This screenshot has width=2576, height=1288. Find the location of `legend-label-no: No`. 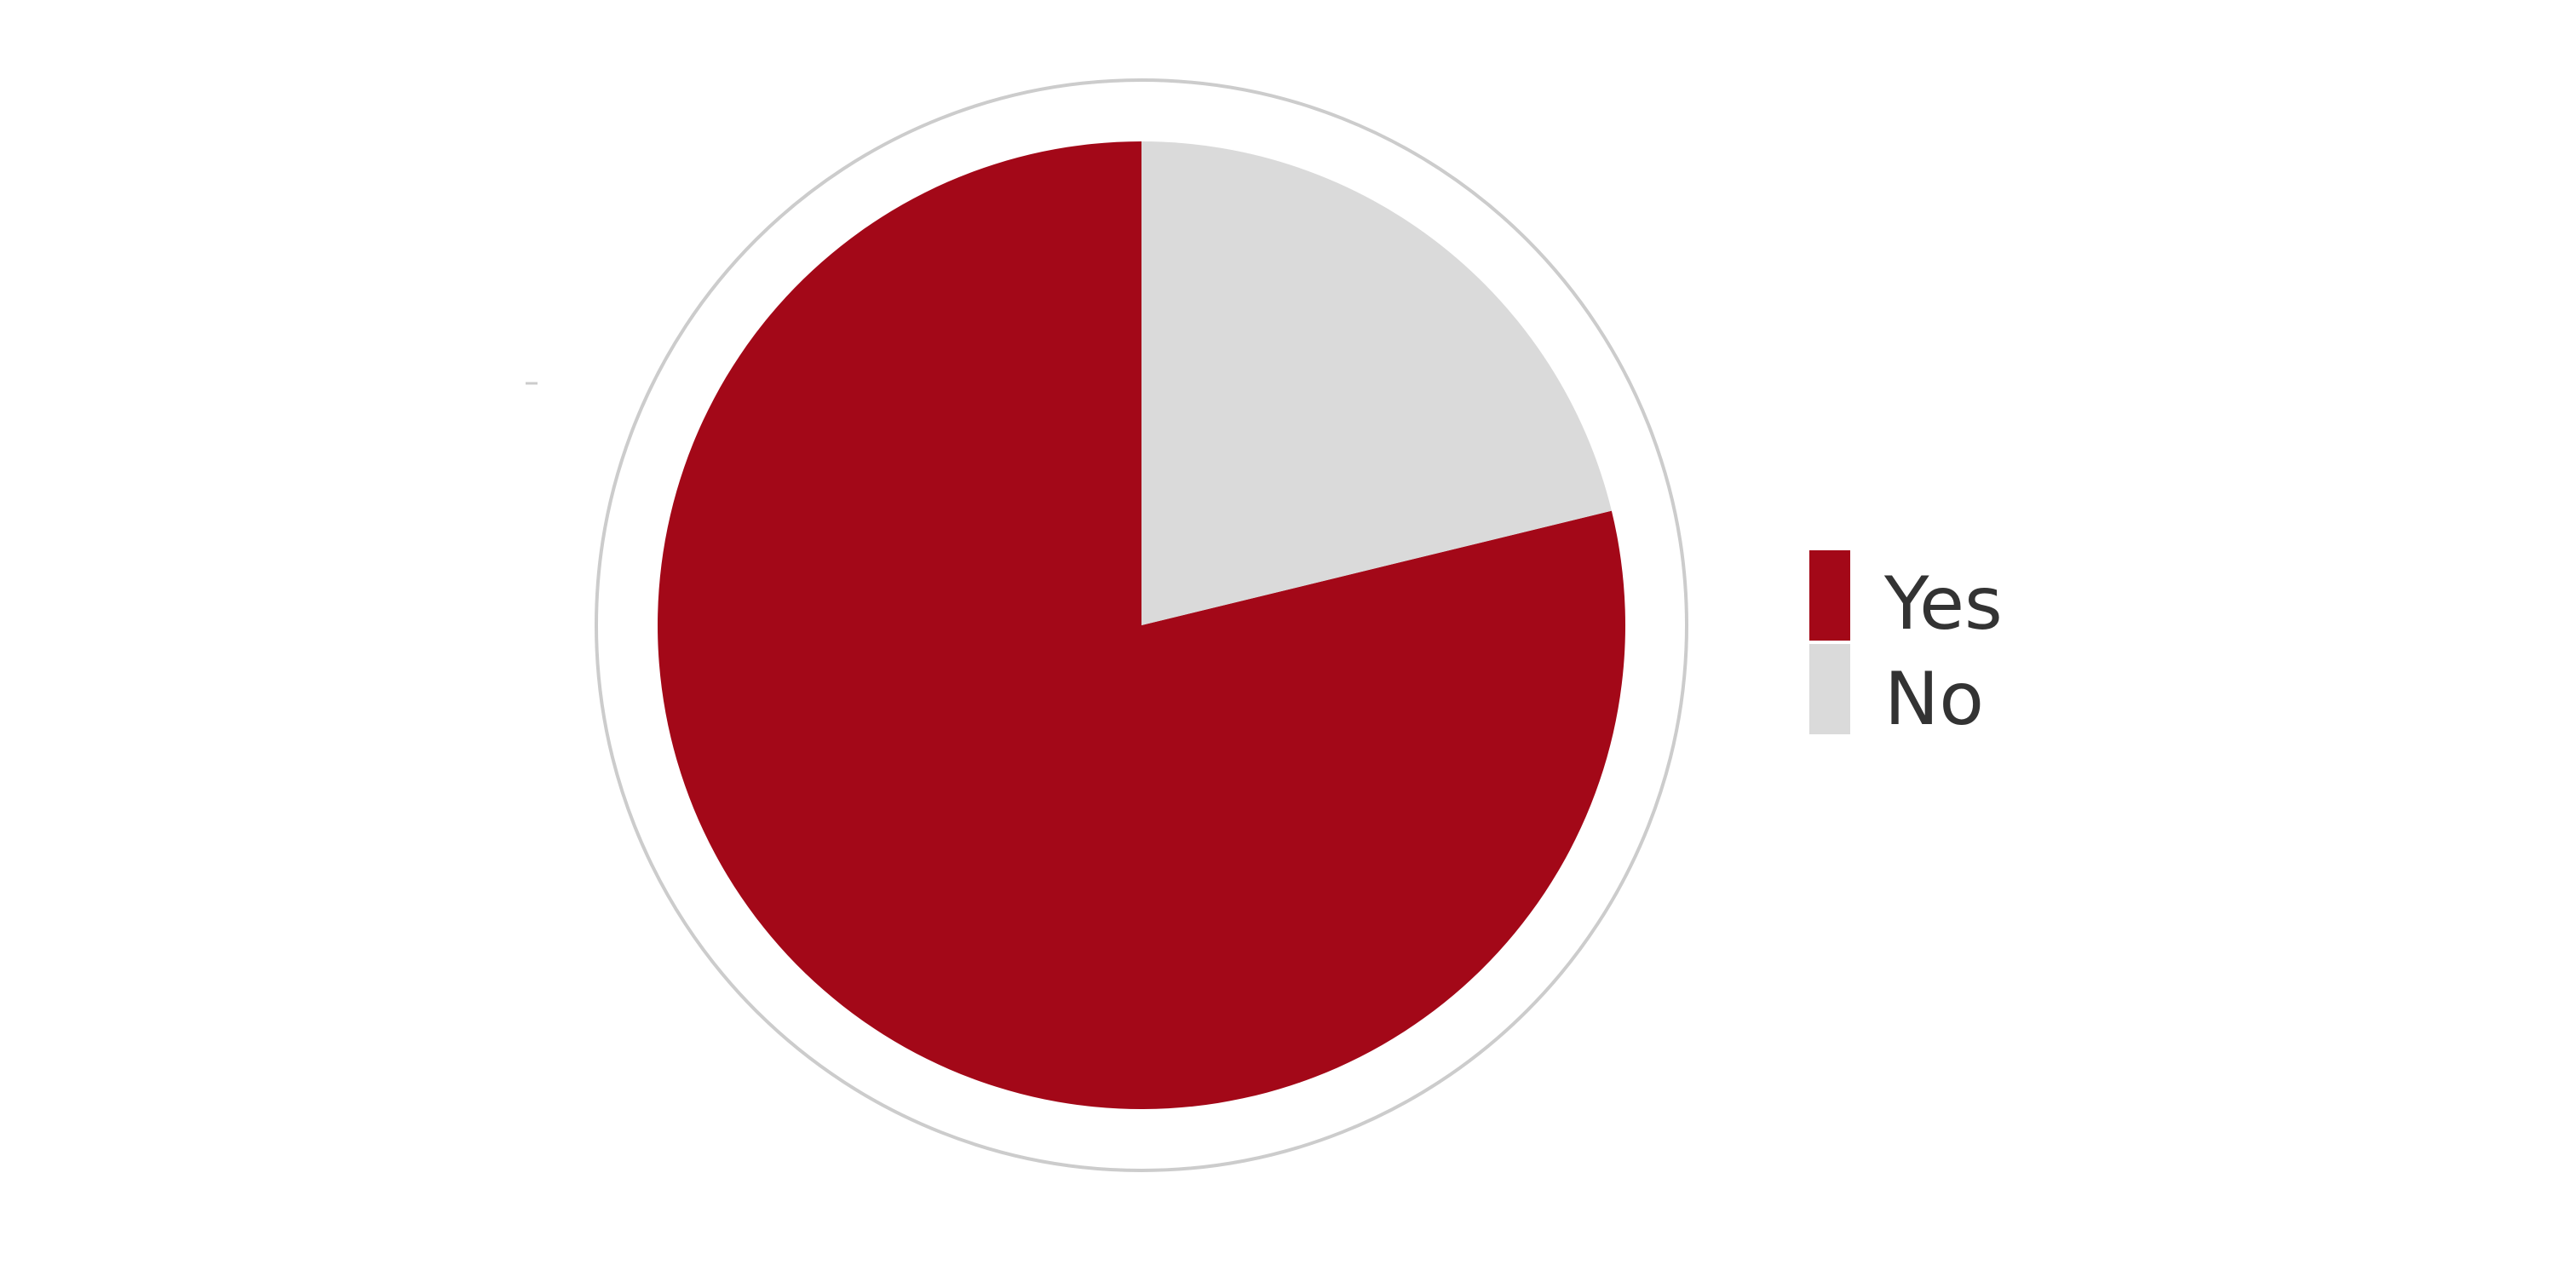

legend-label-no: No is located at coordinates (1934, 699).